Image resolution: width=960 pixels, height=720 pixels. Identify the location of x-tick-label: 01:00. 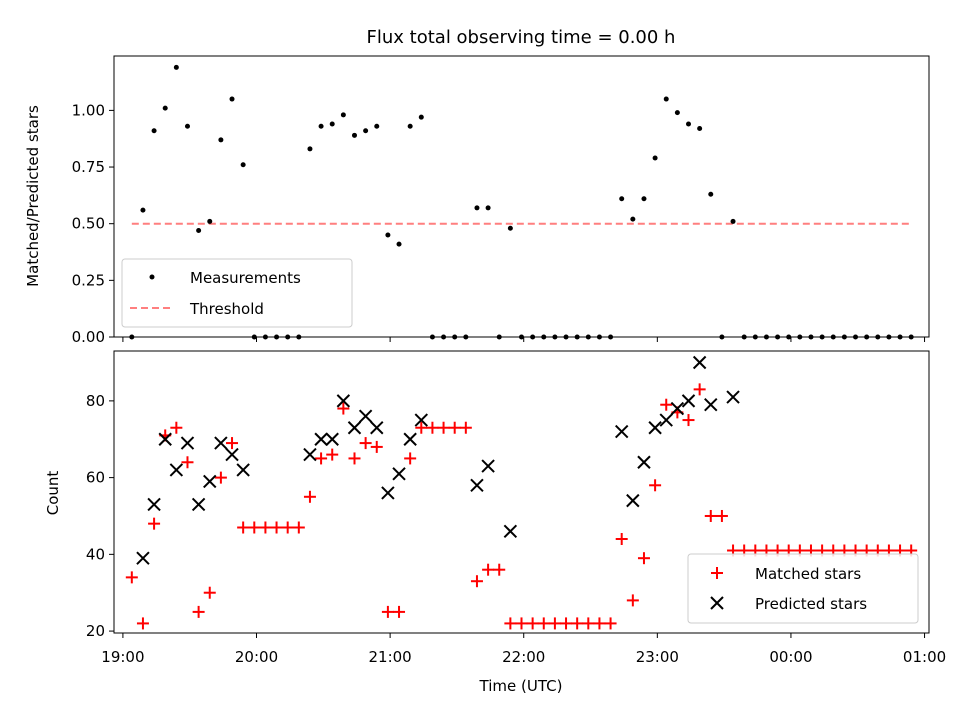
(924, 657).